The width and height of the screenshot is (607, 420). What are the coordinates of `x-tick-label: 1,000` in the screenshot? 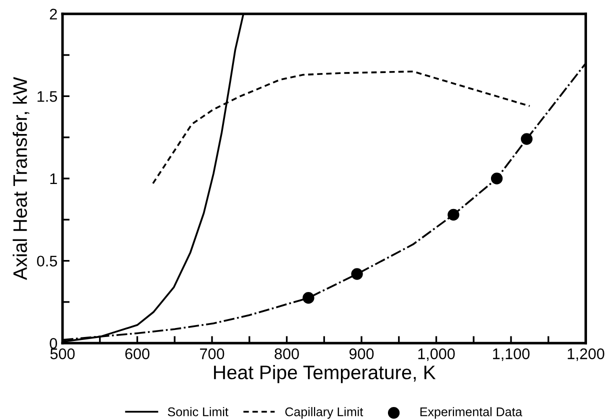 It's located at (436, 355).